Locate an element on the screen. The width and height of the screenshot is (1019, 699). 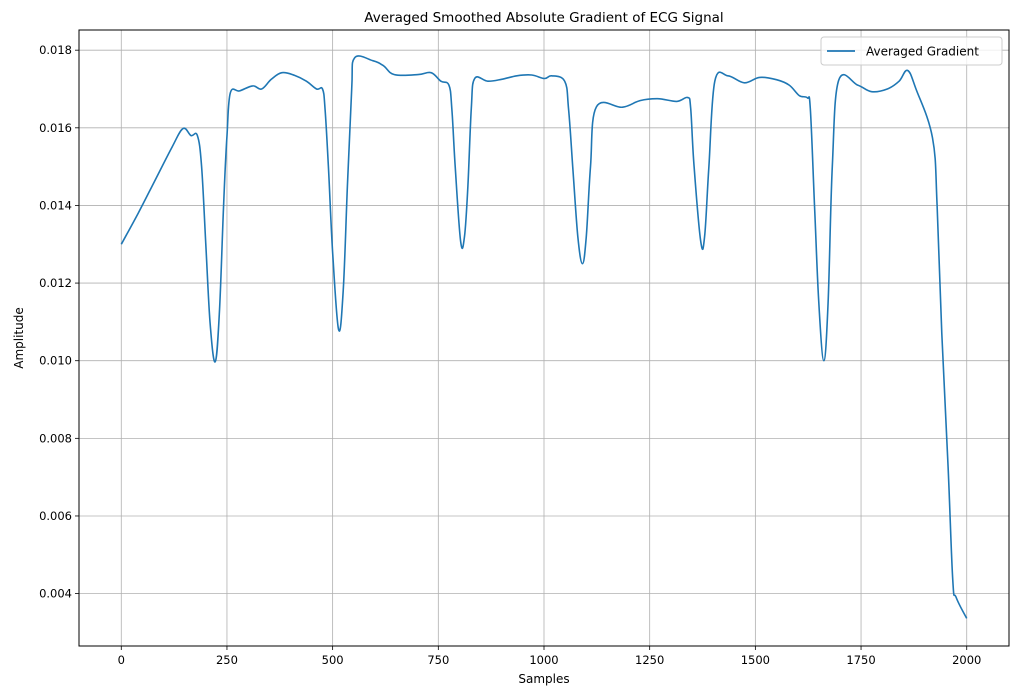
y-tick-label: 0.012 is located at coordinates (55, 283).